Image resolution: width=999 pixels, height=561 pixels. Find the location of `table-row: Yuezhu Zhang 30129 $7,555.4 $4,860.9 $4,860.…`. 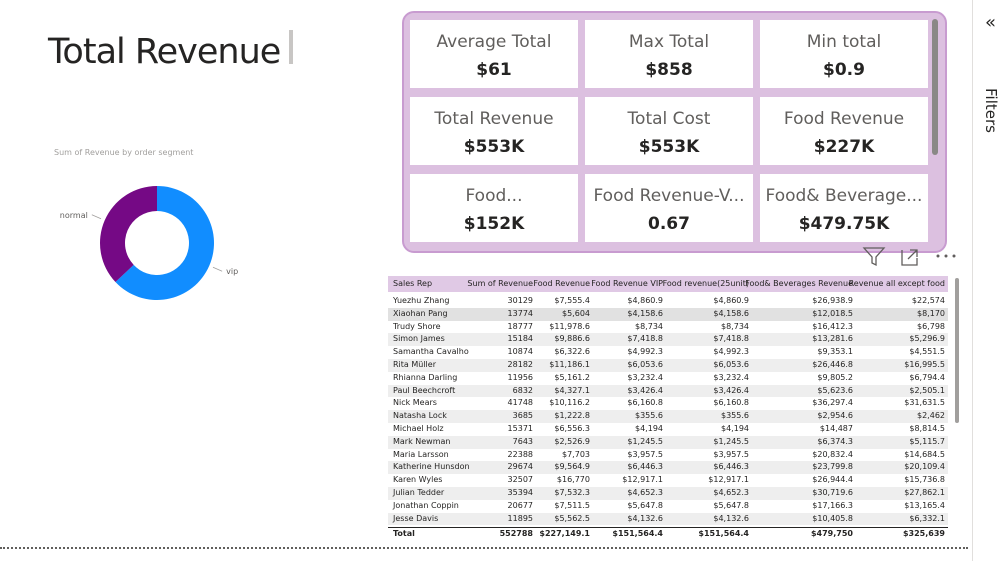

table-row: Yuezhu Zhang 30129 $7,555.4 $4,860.9 $4,860.… is located at coordinates (668, 301).